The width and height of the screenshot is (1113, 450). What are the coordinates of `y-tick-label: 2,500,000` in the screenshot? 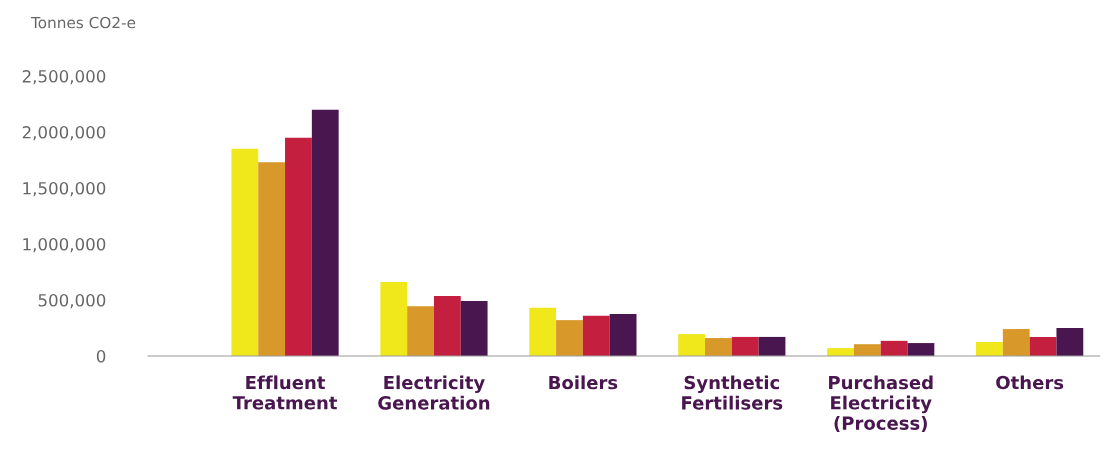 It's located at (64, 77).